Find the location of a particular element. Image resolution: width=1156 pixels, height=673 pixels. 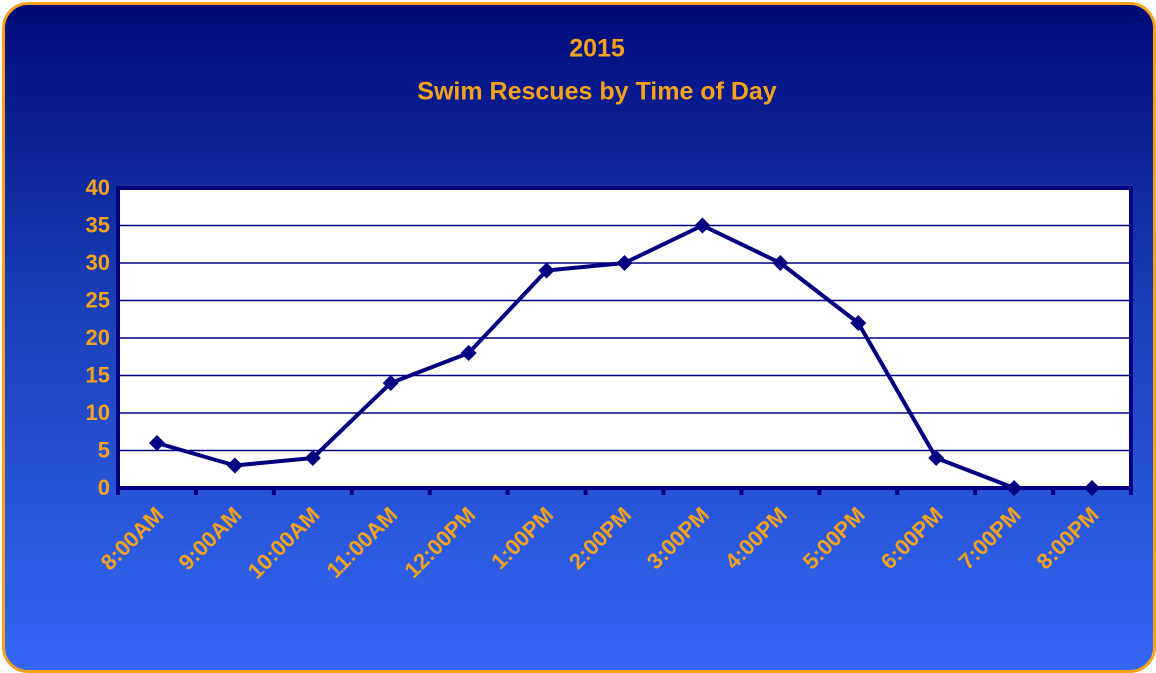

y-tick-label: 15 is located at coordinates (98, 374).